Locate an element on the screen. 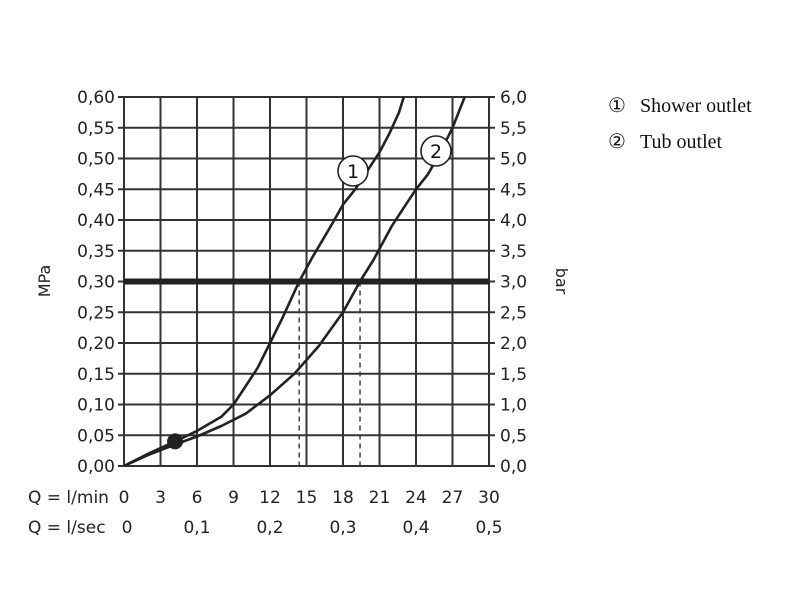 Image resolution: width=800 pixels, height=600 pixels. legend: ① Shower outlet ② Tub outlet is located at coordinates (680, 124).